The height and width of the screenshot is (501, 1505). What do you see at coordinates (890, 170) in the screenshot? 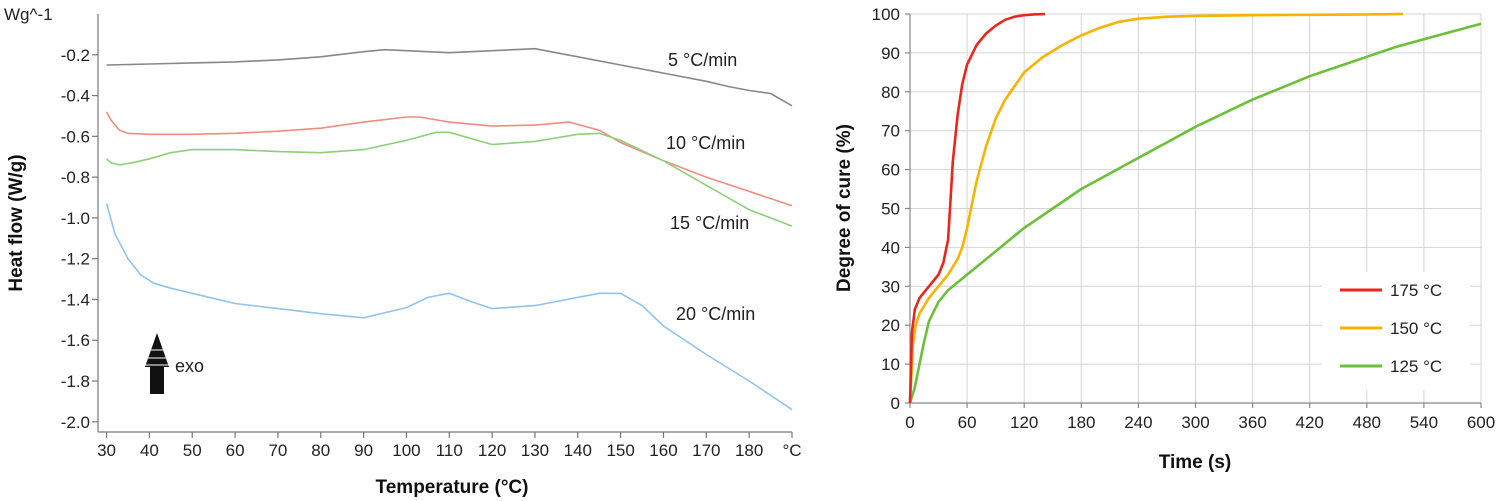
I see `right-y-tick-label: 60` at bounding box center [890, 170].